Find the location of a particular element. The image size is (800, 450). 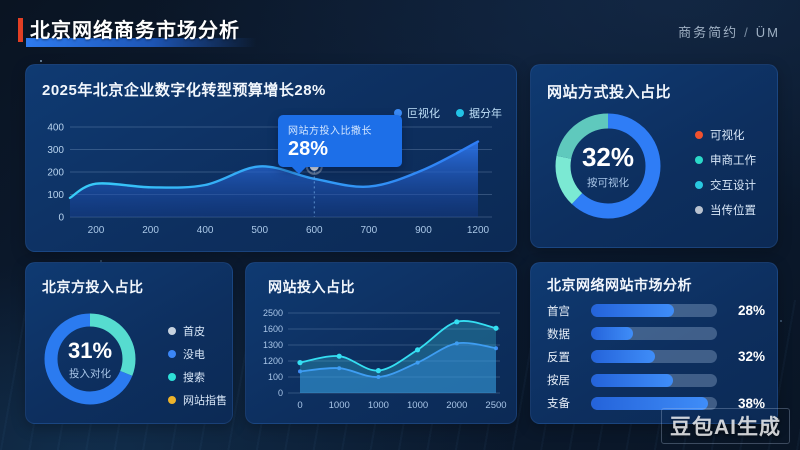

bar-row: 支备 38% is located at coordinates (656, 403).